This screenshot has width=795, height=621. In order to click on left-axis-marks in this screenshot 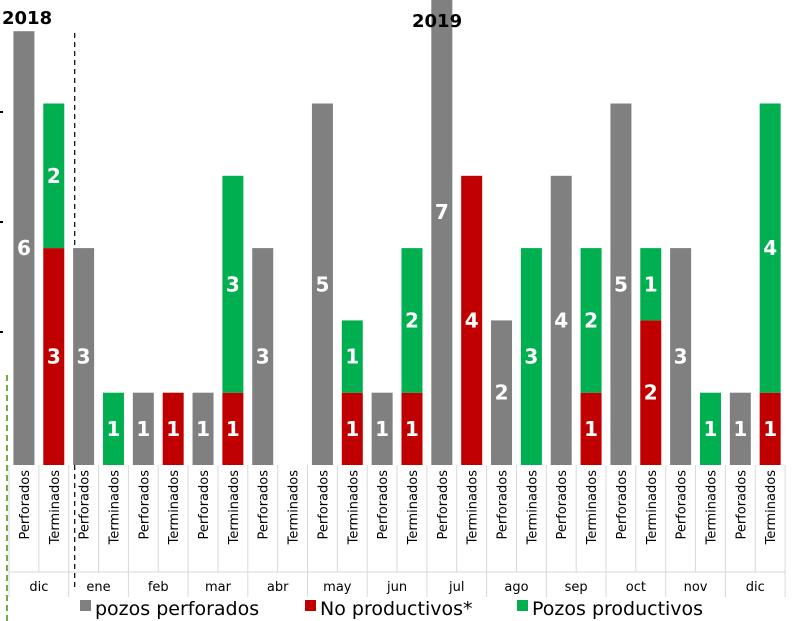, I will do `click(4, 366)`.